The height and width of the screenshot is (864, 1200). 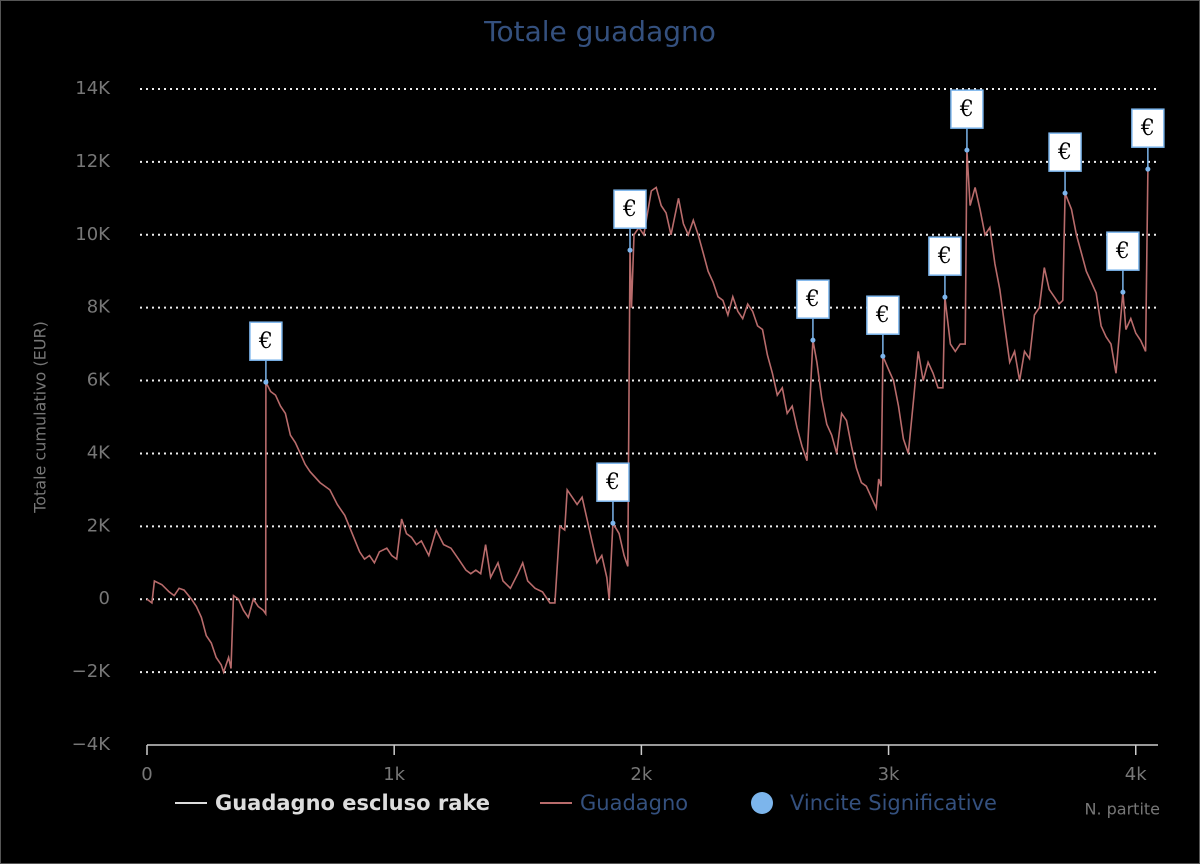 I want to click on y-tick-label: 8K, so click(x=99, y=307).